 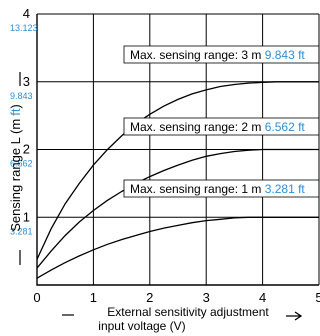 What do you see at coordinates (206, 297) in the screenshot?
I see `x-tick-label: 3` at bounding box center [206, 297].